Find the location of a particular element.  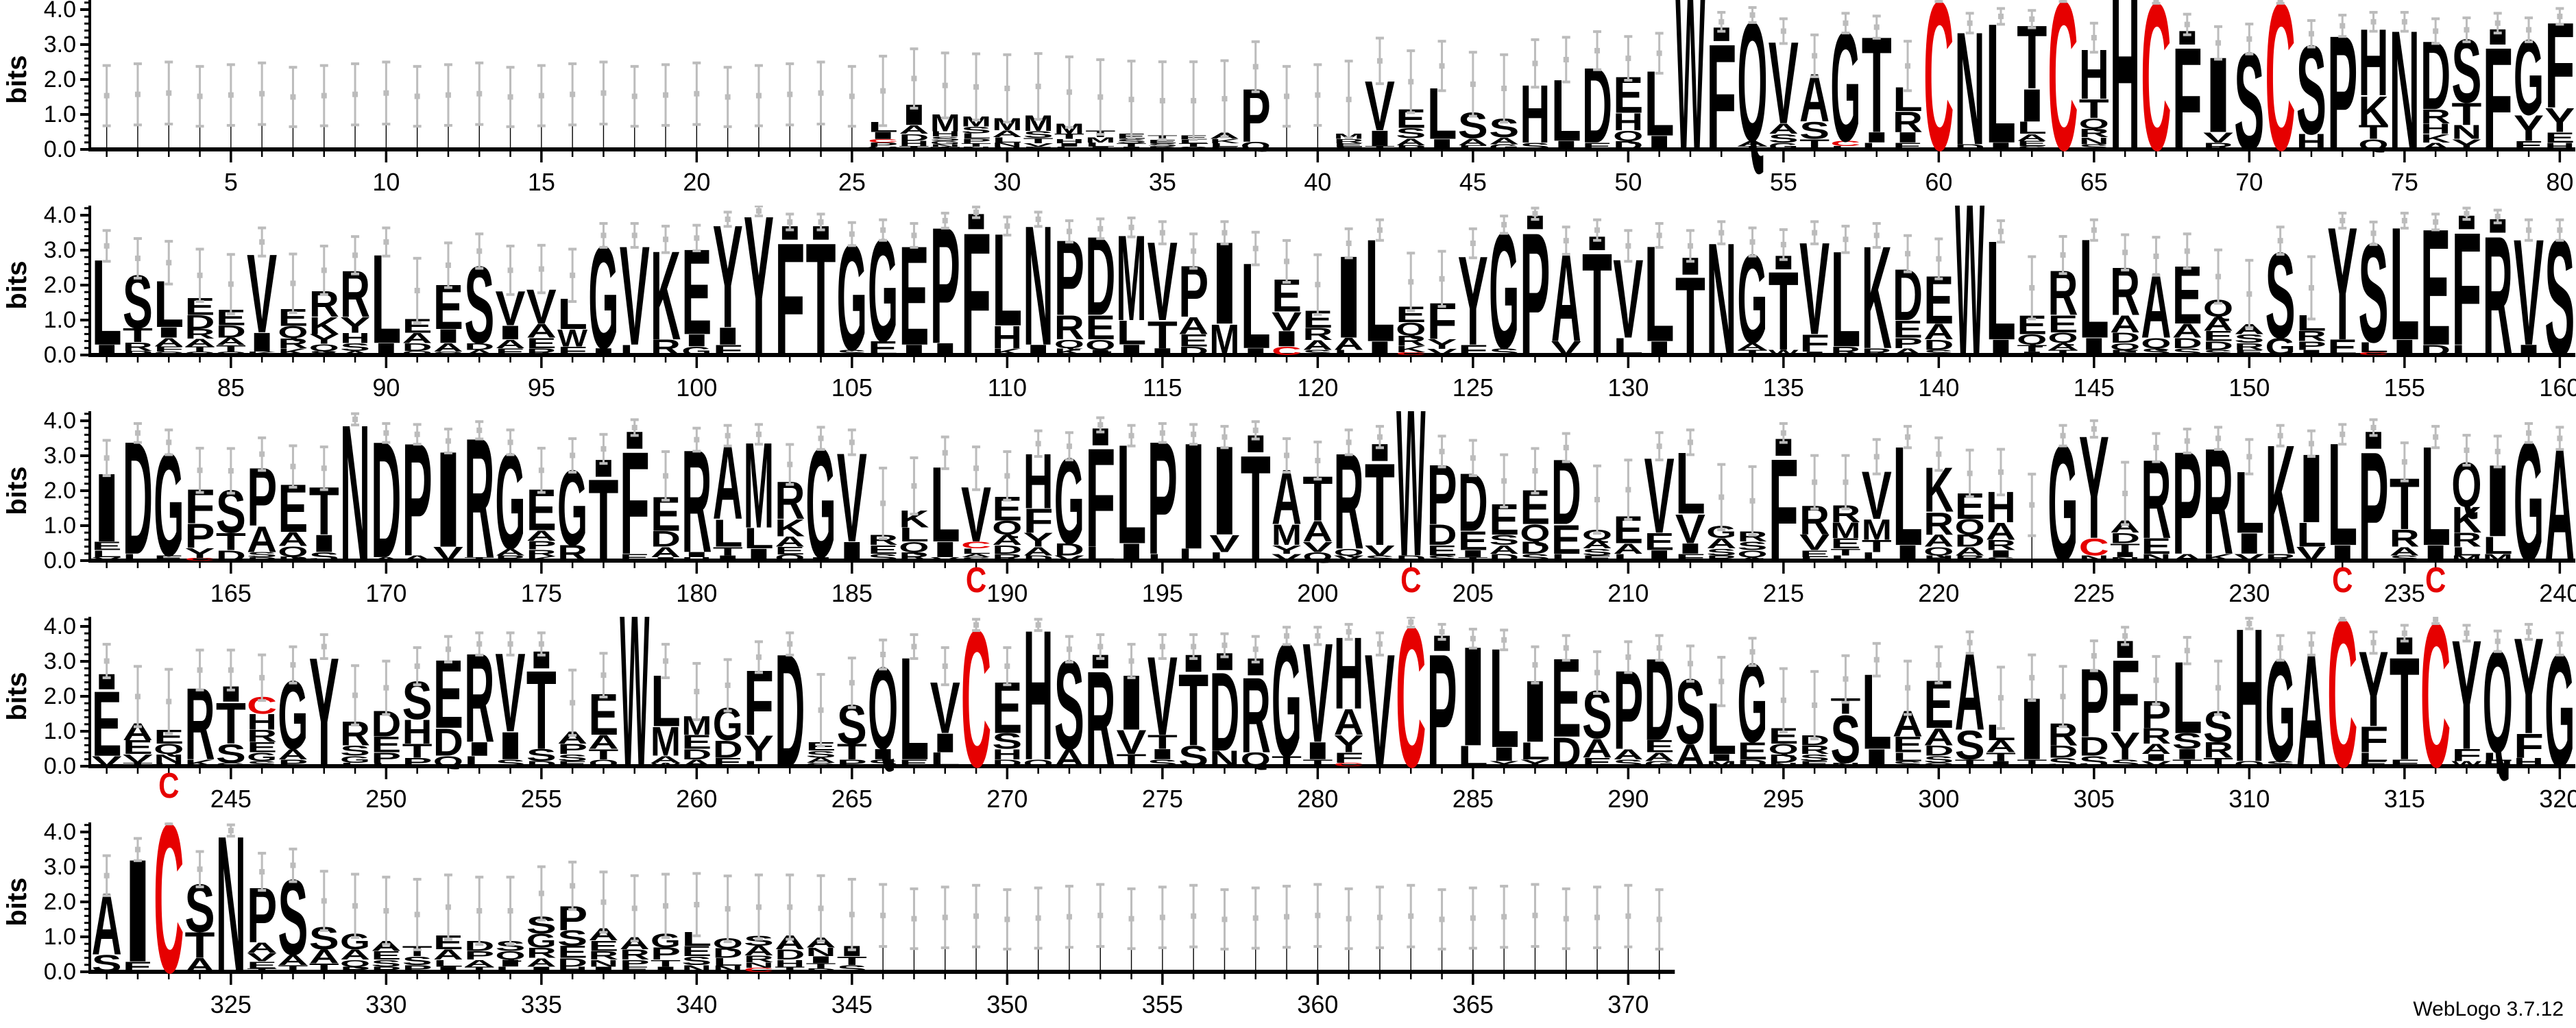

x-tick-label: 335 is located at coordinates (541, 1004).